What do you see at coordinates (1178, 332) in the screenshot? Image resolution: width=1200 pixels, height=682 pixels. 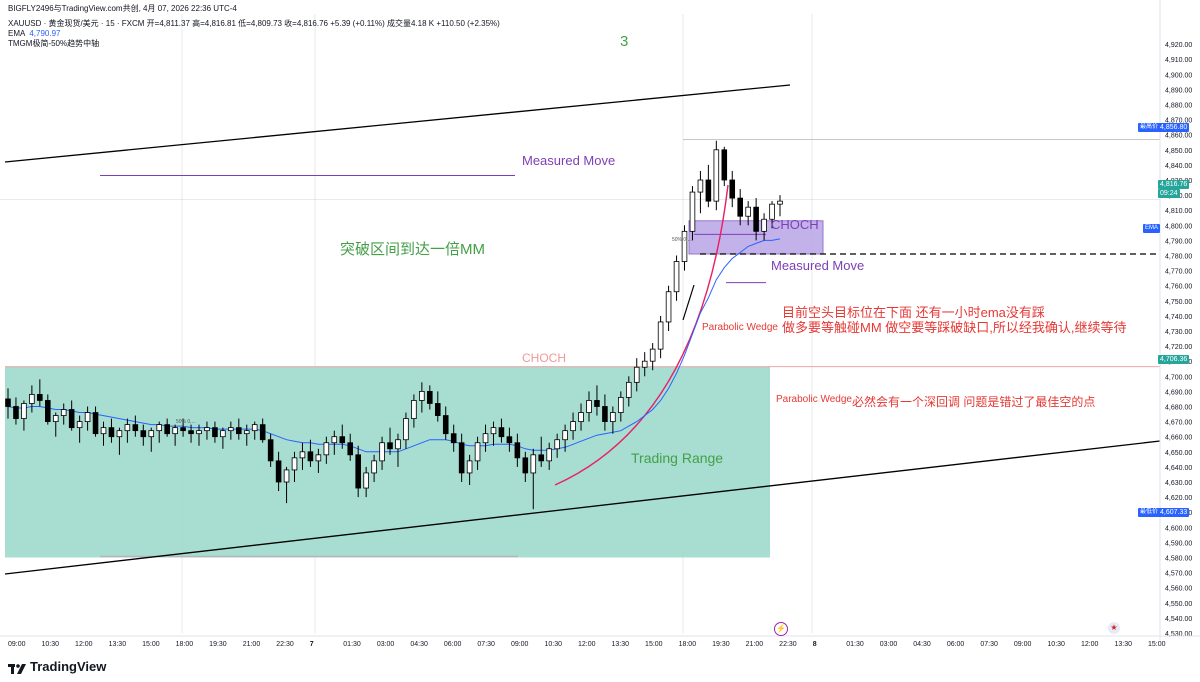 I see `y-tick-label: 4,730.00` at bounding box center [1178, 332].